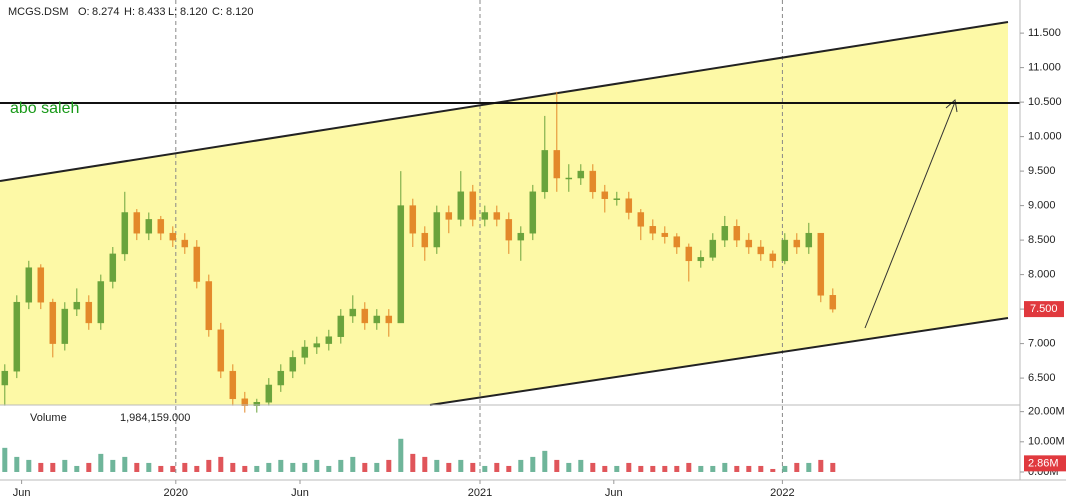  What do you see at coordinates (1043, 463) in the screenshot?
I see `last-volume-label: 2.86M` at bounding box center [1043, 463].